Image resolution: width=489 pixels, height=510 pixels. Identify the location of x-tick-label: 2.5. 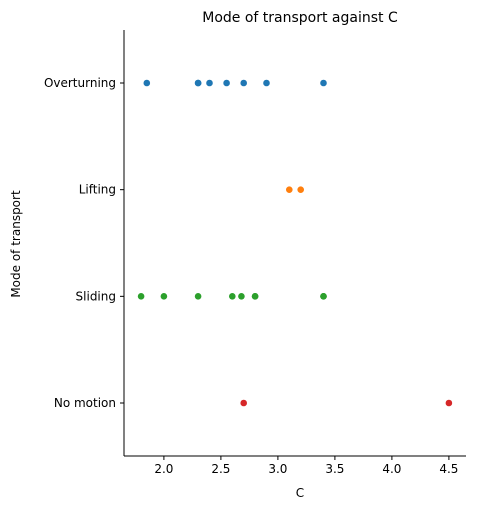
(220, 469).